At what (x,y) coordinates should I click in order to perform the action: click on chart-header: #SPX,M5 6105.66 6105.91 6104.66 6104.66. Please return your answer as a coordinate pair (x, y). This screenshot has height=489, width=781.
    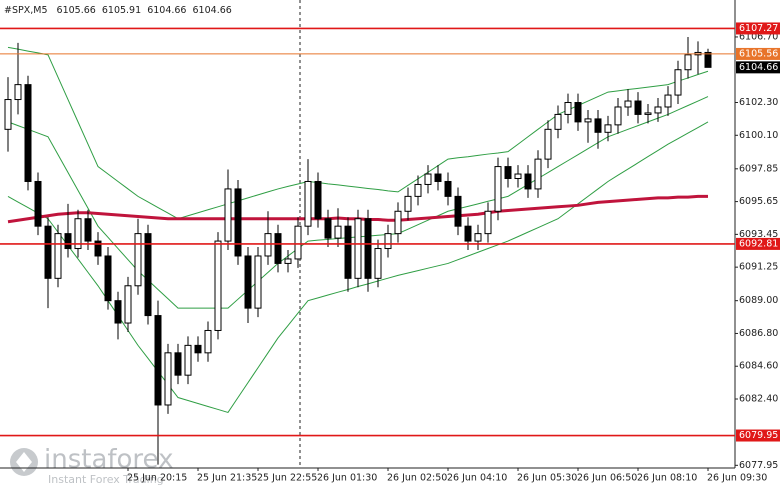
    Looking at the image, I should click on (118, 10).